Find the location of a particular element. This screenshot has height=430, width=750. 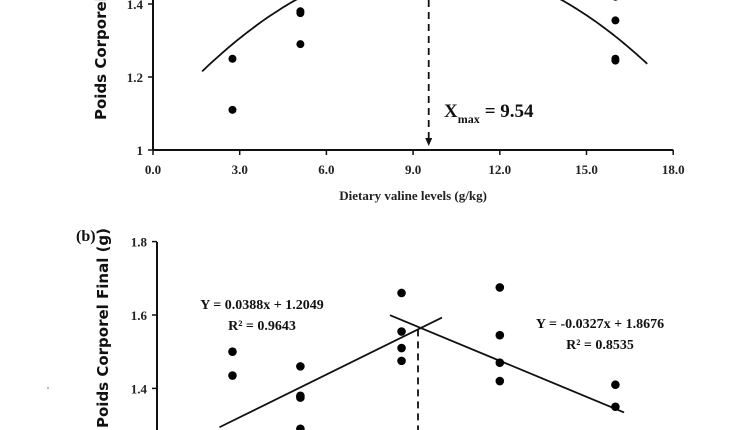

x-tick-label: 3.0 is located at coordinates (240, 169).